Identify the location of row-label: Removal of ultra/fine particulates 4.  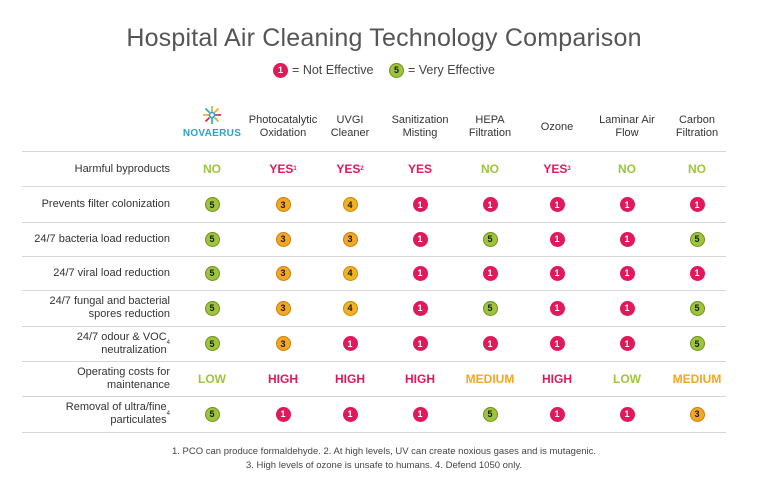
(96, 414).